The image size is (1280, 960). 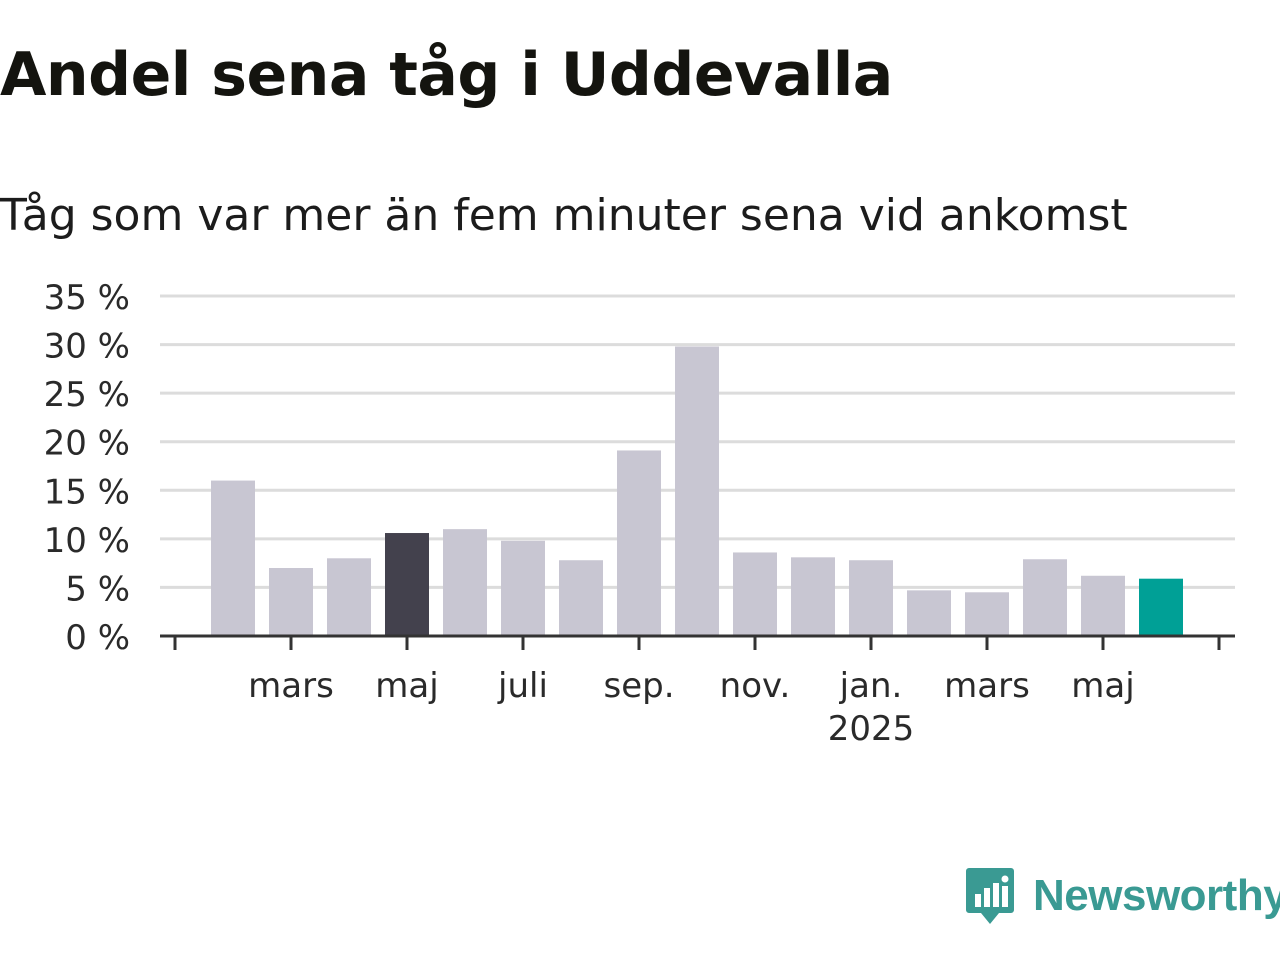 I want to click on newsworthy-logo: Newsworthy, so click(x=1122, y=896).